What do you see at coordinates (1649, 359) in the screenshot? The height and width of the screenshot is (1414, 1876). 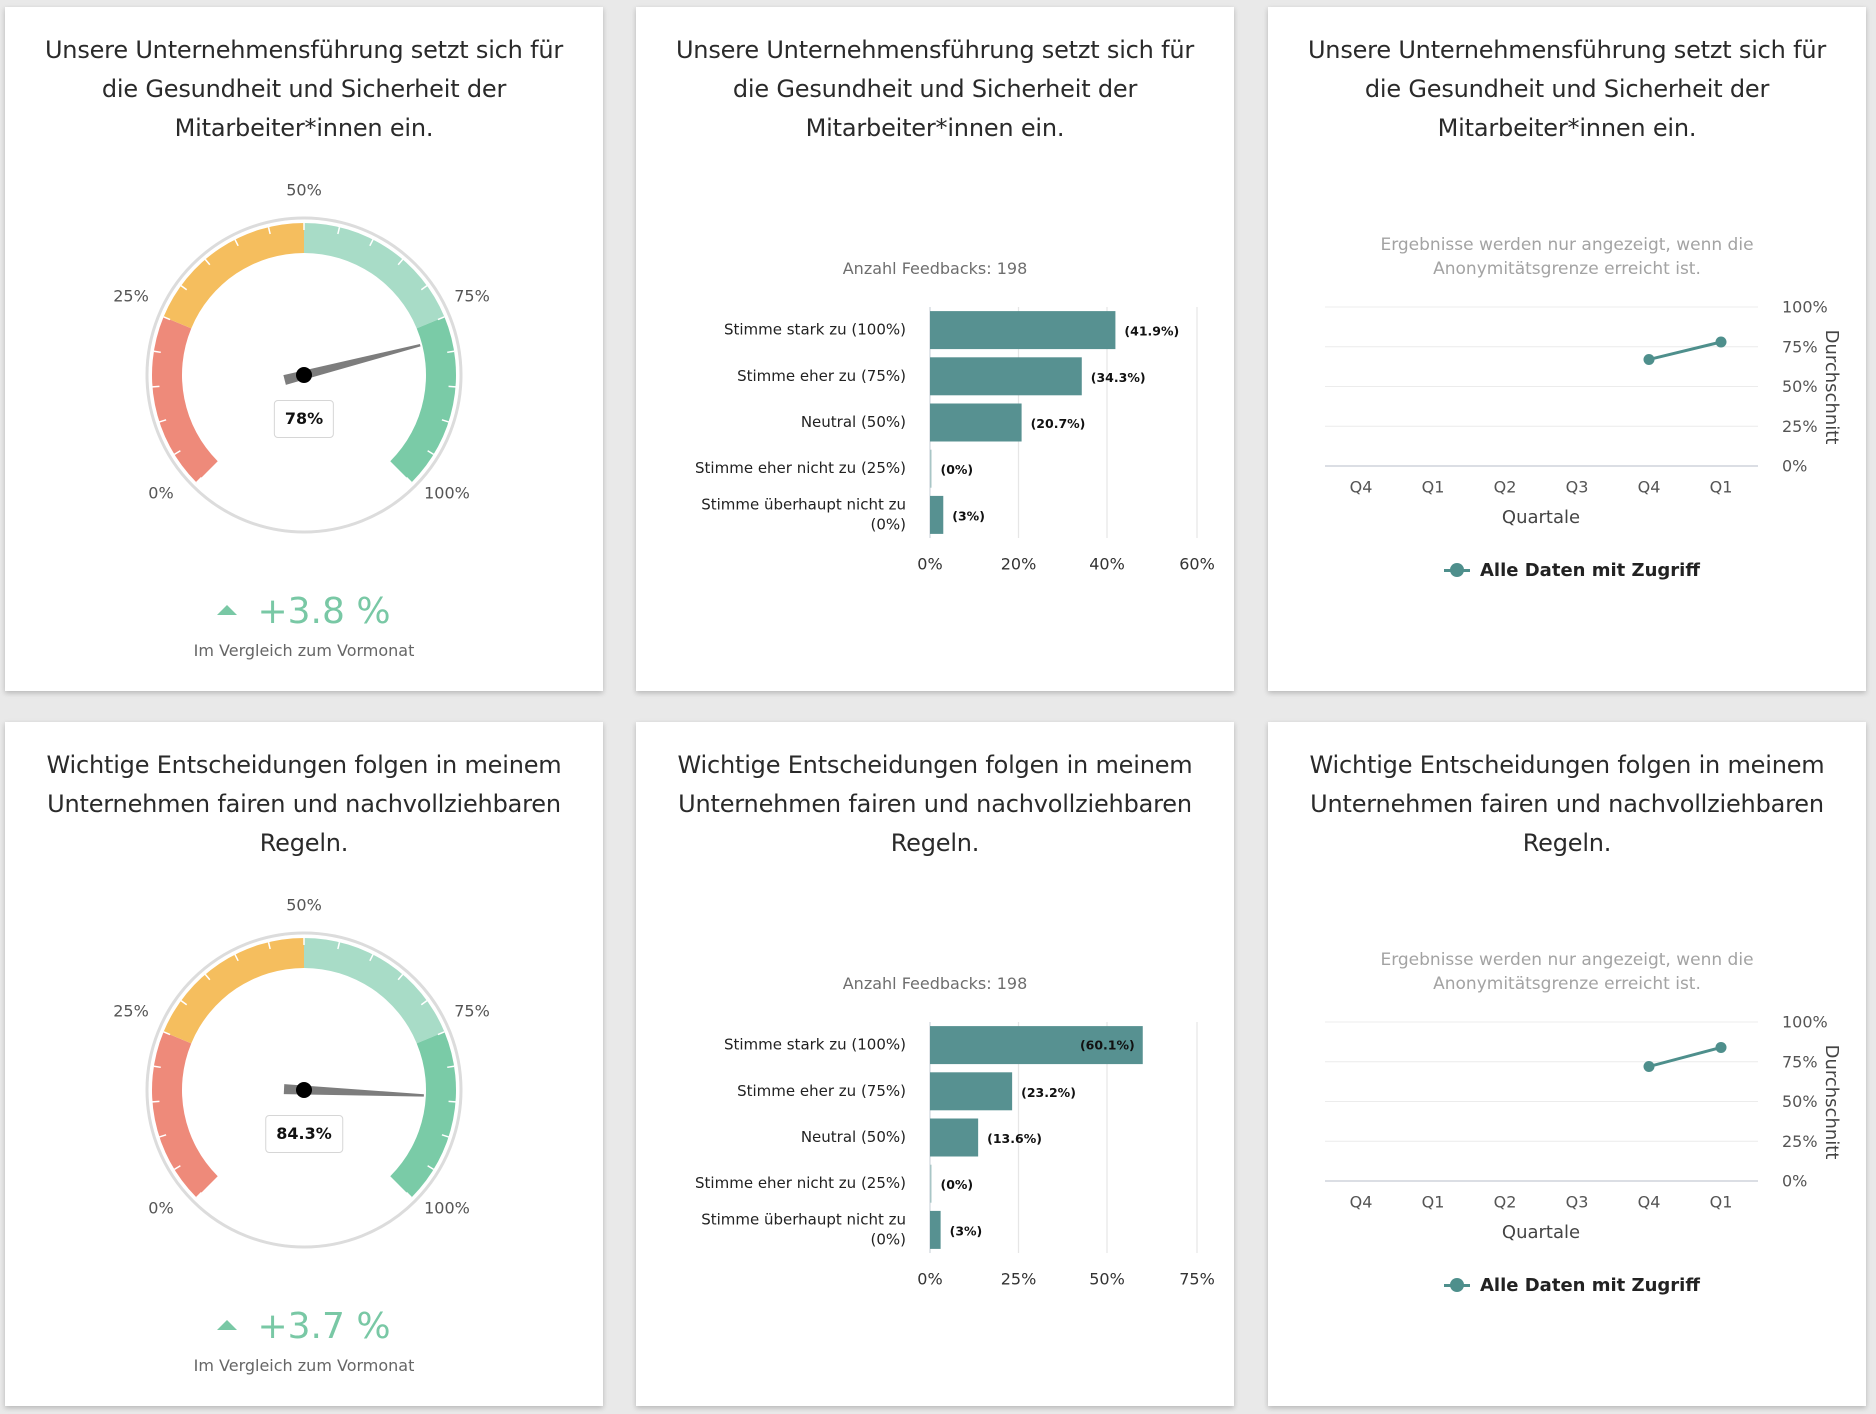 I see `data-point` at bounding box center [1649, 359].